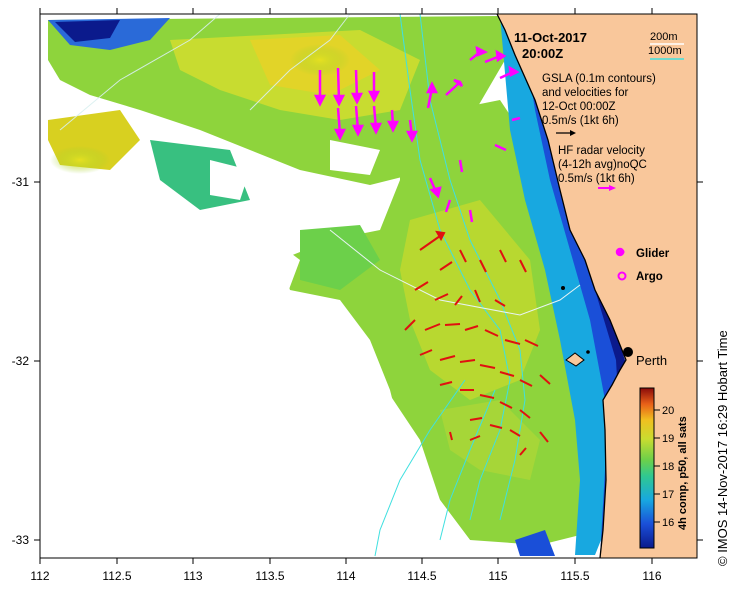 The image size is (739, 592). Describe the element at coordinates (668, 523) in the screenshot. I see `colorbar-tick-label: 16` at that location.